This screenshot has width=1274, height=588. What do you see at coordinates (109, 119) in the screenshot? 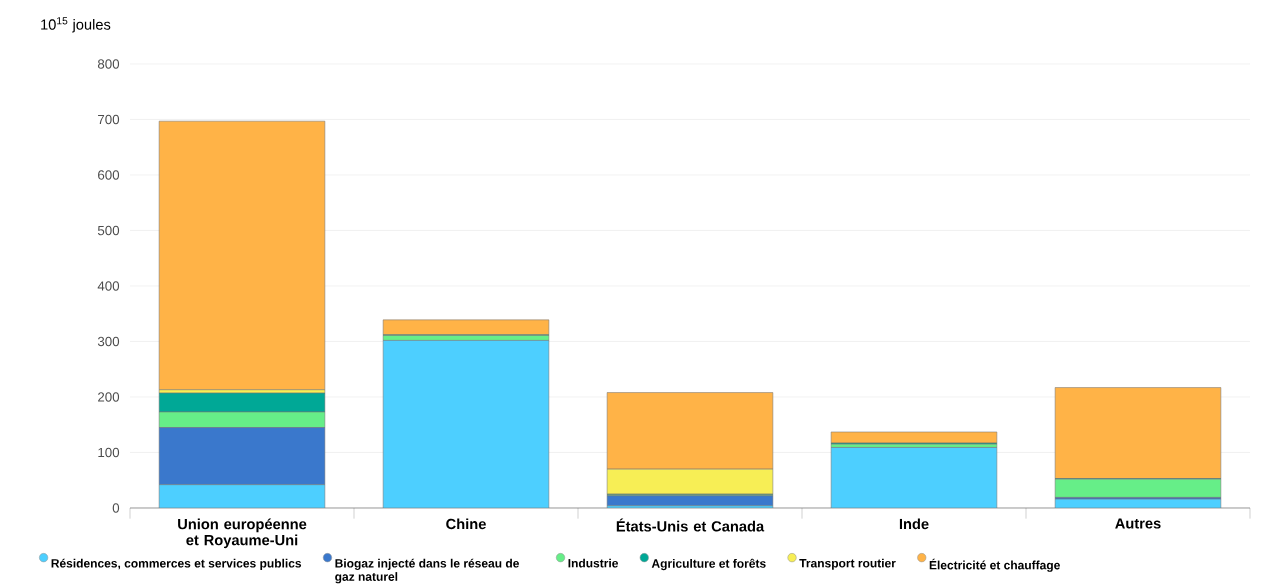
I see `y-tick-label: 700` at bounding box center [109, 119].